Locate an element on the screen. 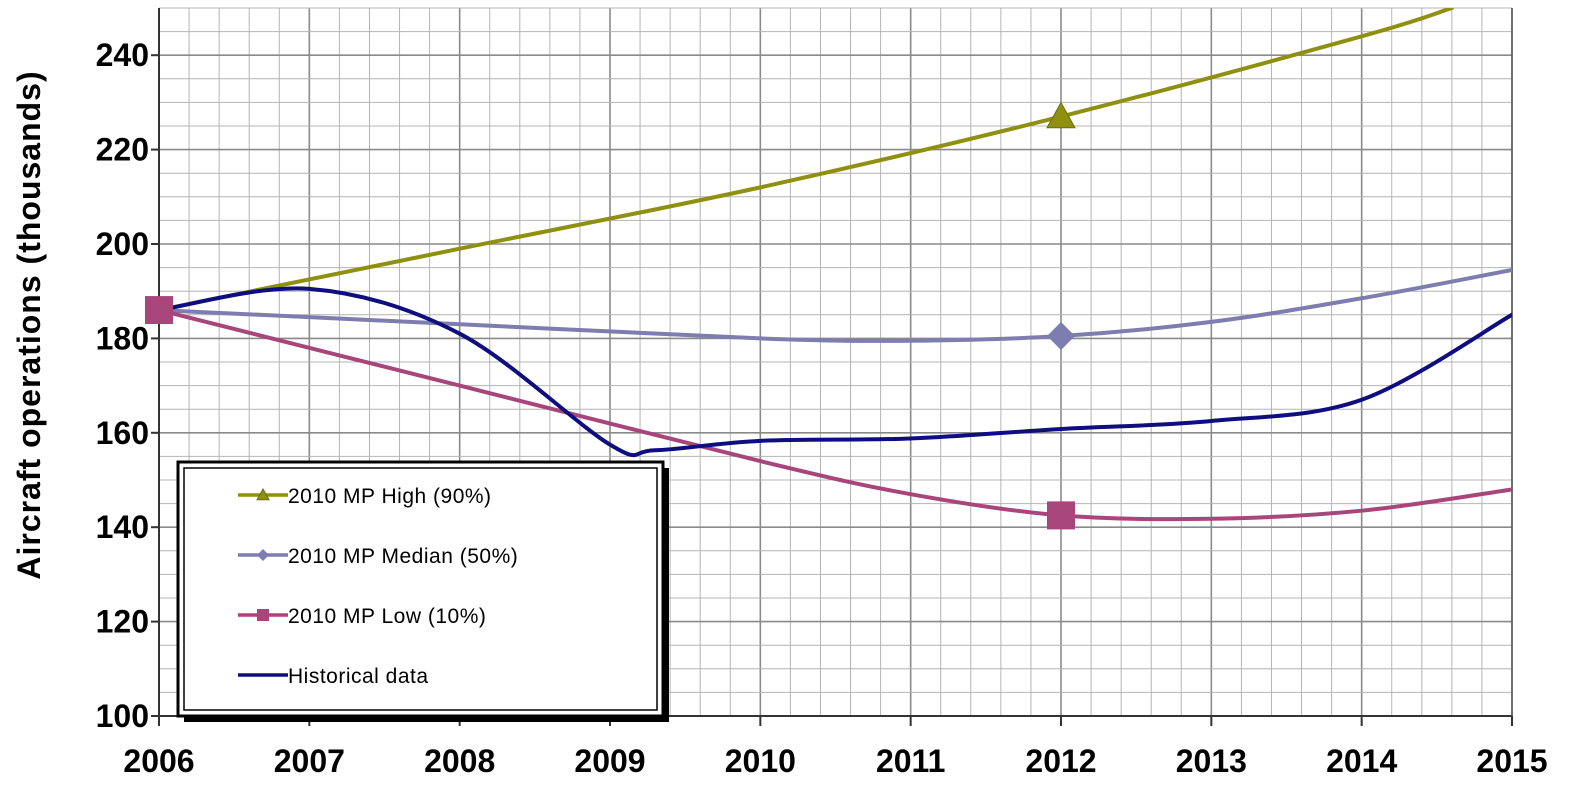 This screenshot has height=791, width=1593. legend-label: Historical data is located at coordinates (358, 676).